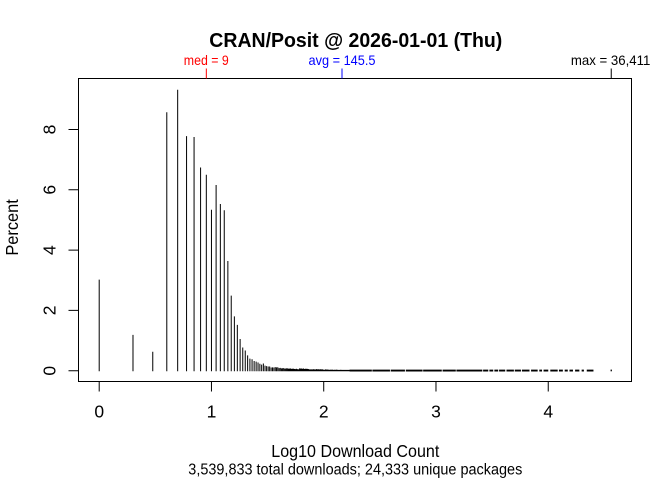 Image resolution: width=672 pixels, height=485 pixels. What do you see at coordinates (355, 41) in the screenshot?
I see `svg-text: CRAN/Posit @ 2026-01-01 (Thu)` at bounding box center [355, 41].